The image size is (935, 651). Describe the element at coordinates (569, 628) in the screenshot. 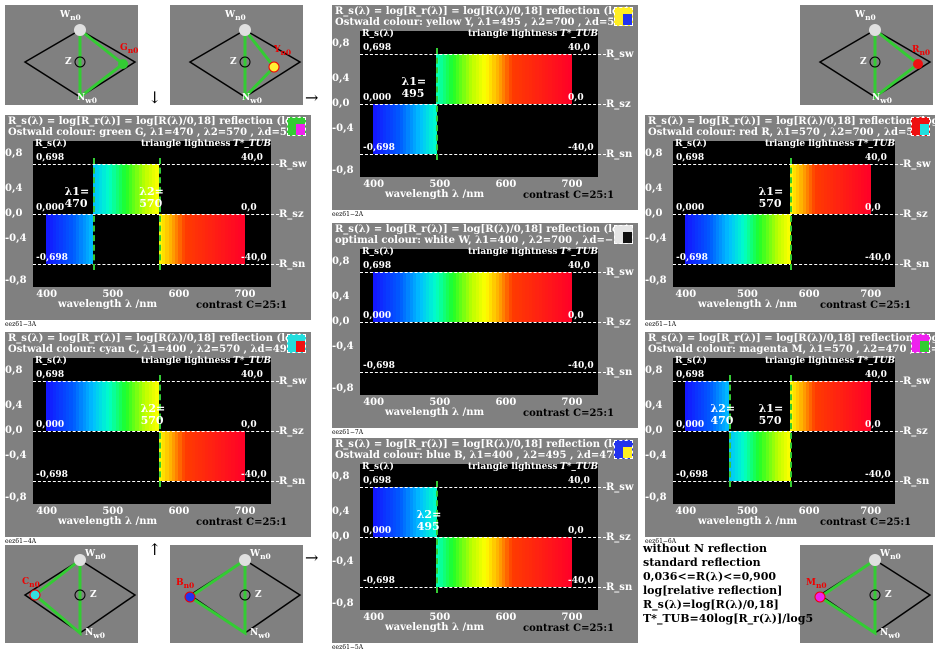

I see `contrast-label: contrast C=25:1` at that location.